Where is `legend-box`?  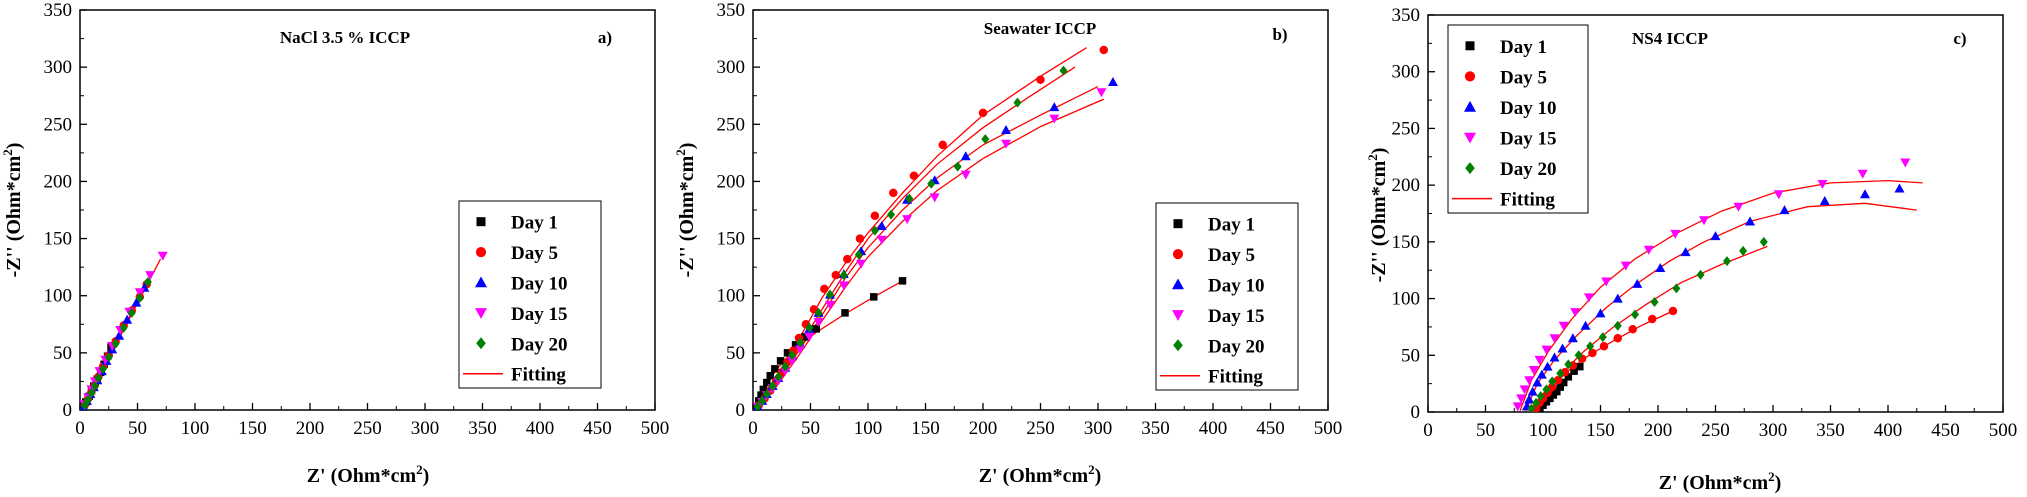 legend-box is located at coordinates (1518, 119).